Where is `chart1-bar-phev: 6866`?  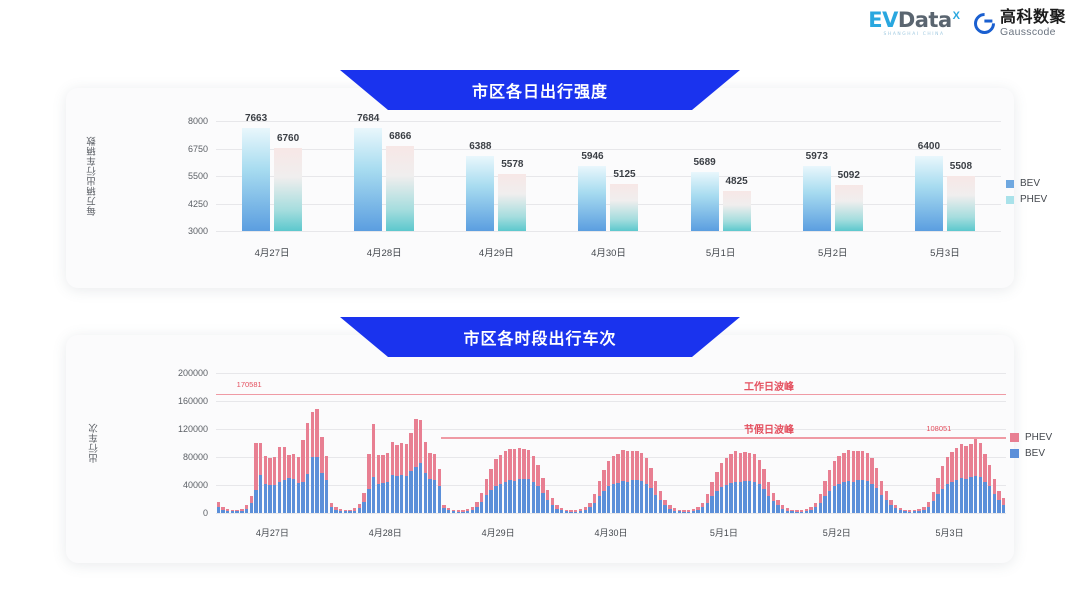 chart1-bar-phev: 6866 is located at coordinates (400, 181).